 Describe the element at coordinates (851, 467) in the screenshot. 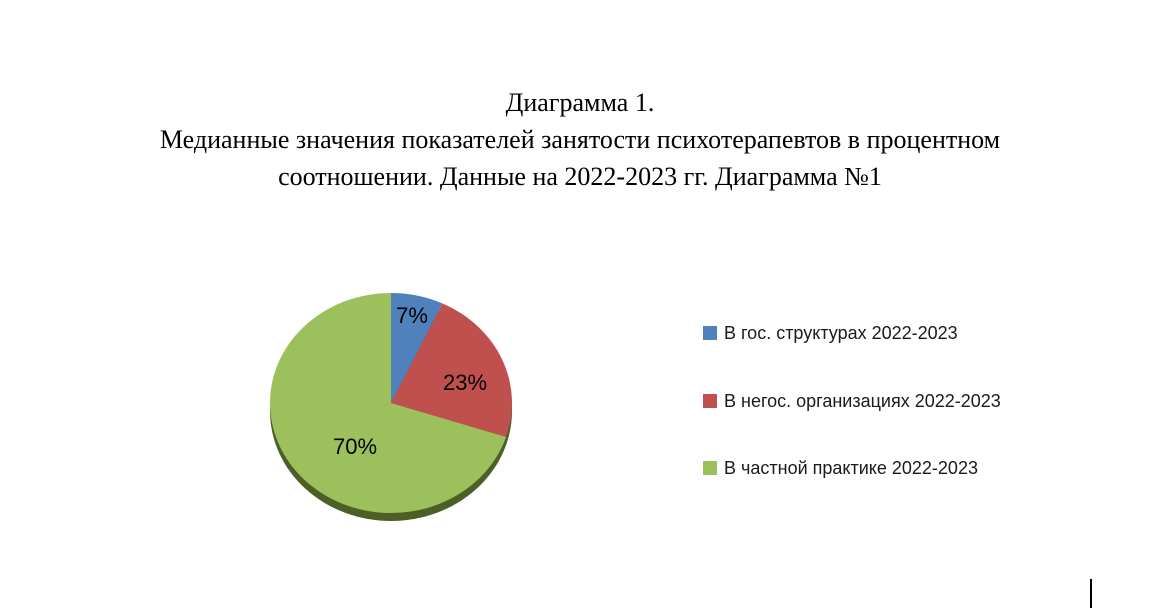

I see `legend-item-label: В частной практике 2022-2023` at that location.